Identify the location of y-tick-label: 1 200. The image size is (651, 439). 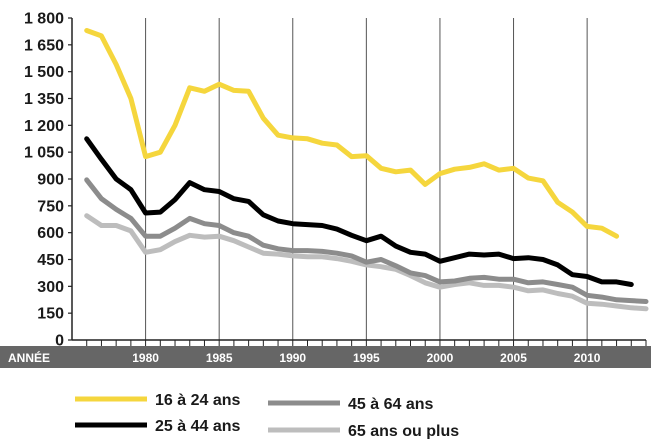
(44, 126).